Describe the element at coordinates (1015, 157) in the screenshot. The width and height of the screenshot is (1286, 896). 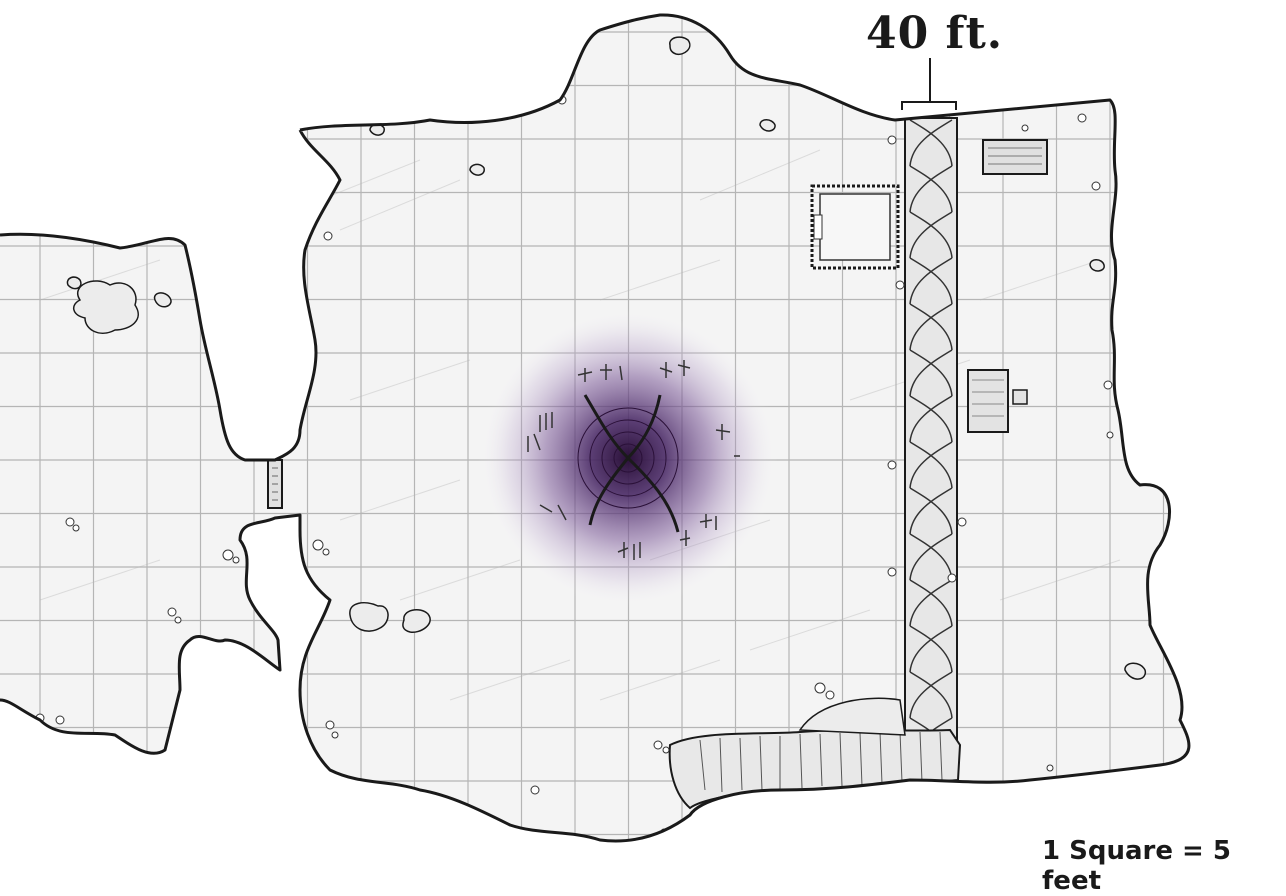
I see `crate` at that location.